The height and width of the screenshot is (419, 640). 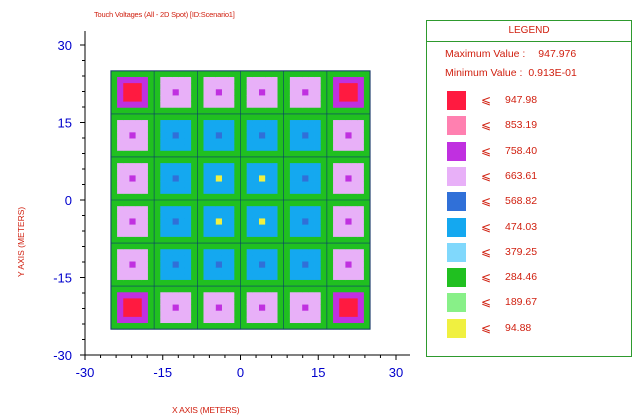 What do you see at coordinates (456, 151) in the screenshot?
I see `legend-swatch` at bounding box center [456, 151].